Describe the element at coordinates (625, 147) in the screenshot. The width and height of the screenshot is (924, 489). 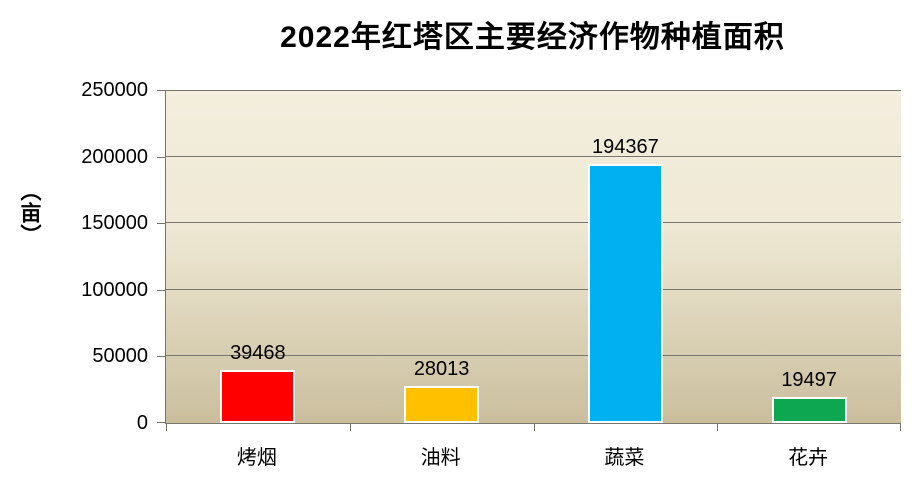
I see `bar-value-label-蔬菜: 194367` at that location.